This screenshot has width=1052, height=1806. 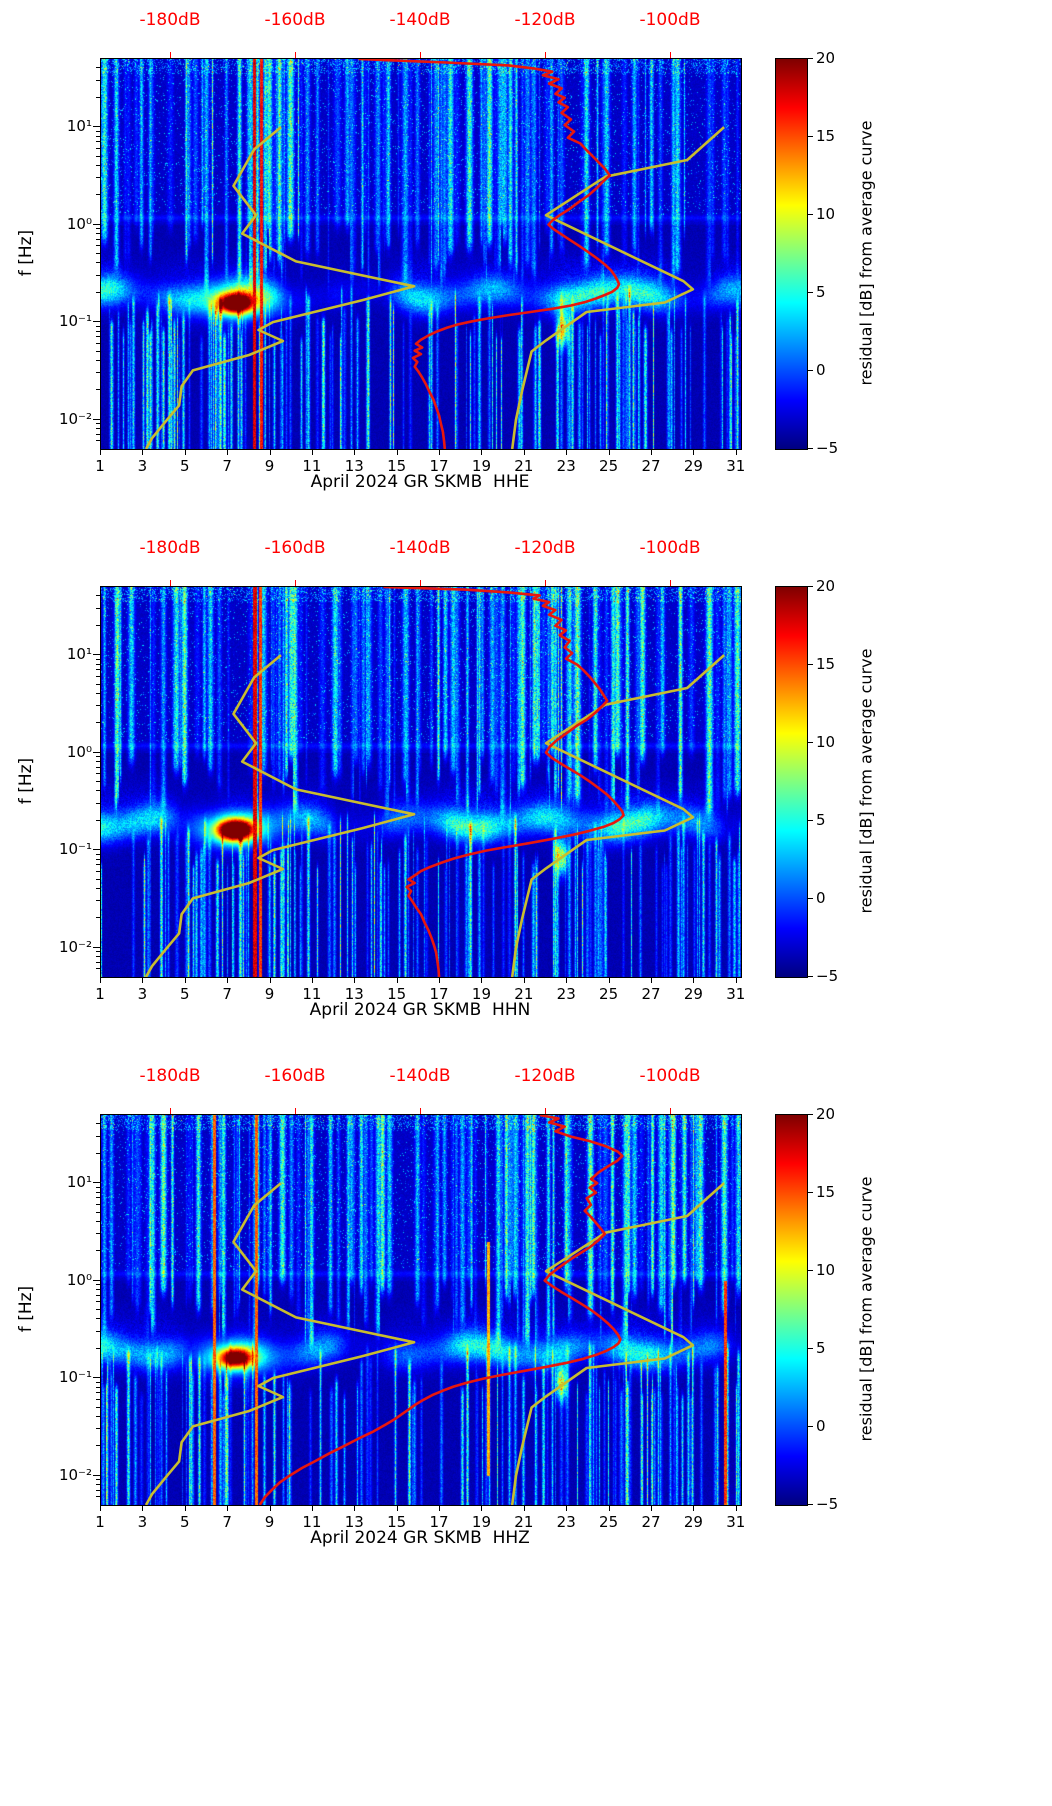 I want to click on plot-area, so click(x=421, y=782).